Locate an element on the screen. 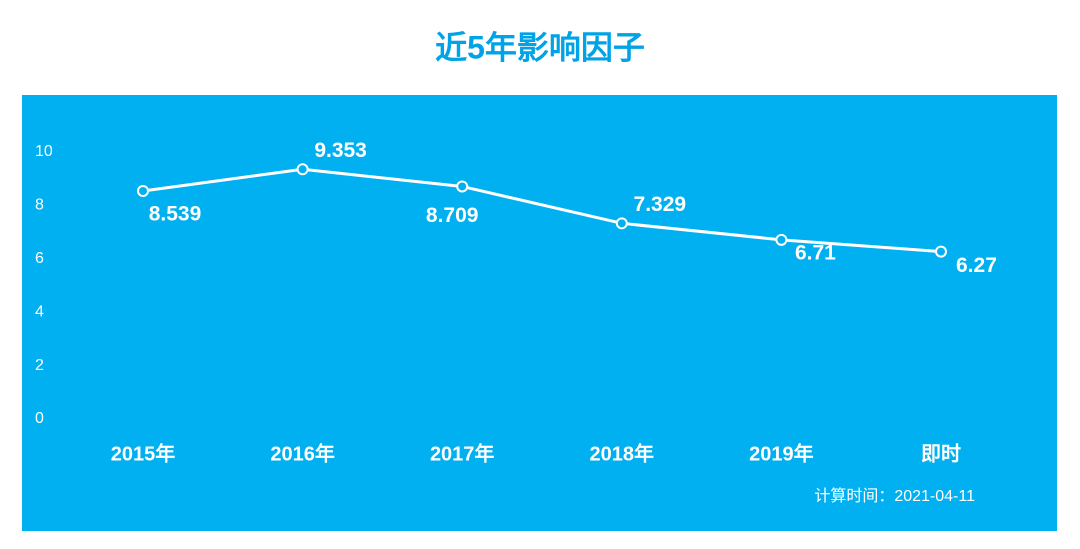  y-tick-label: 2 is located at coordinates (39, 365).